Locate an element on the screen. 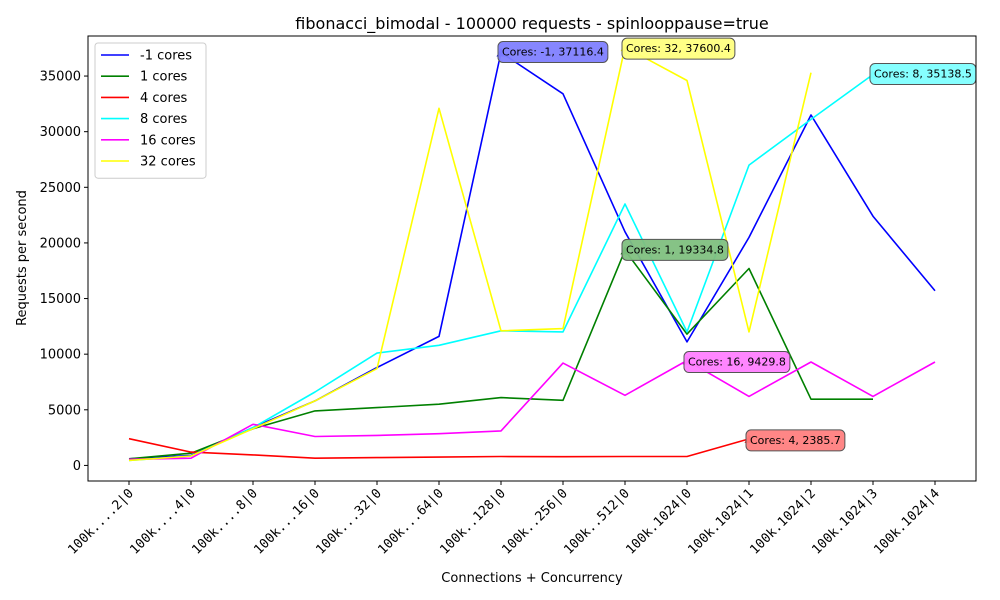 The width and height of the screenshot is (1000, 600). annotation-text: Cores: -1, 37116.4 is located at coordinates (553, 52).